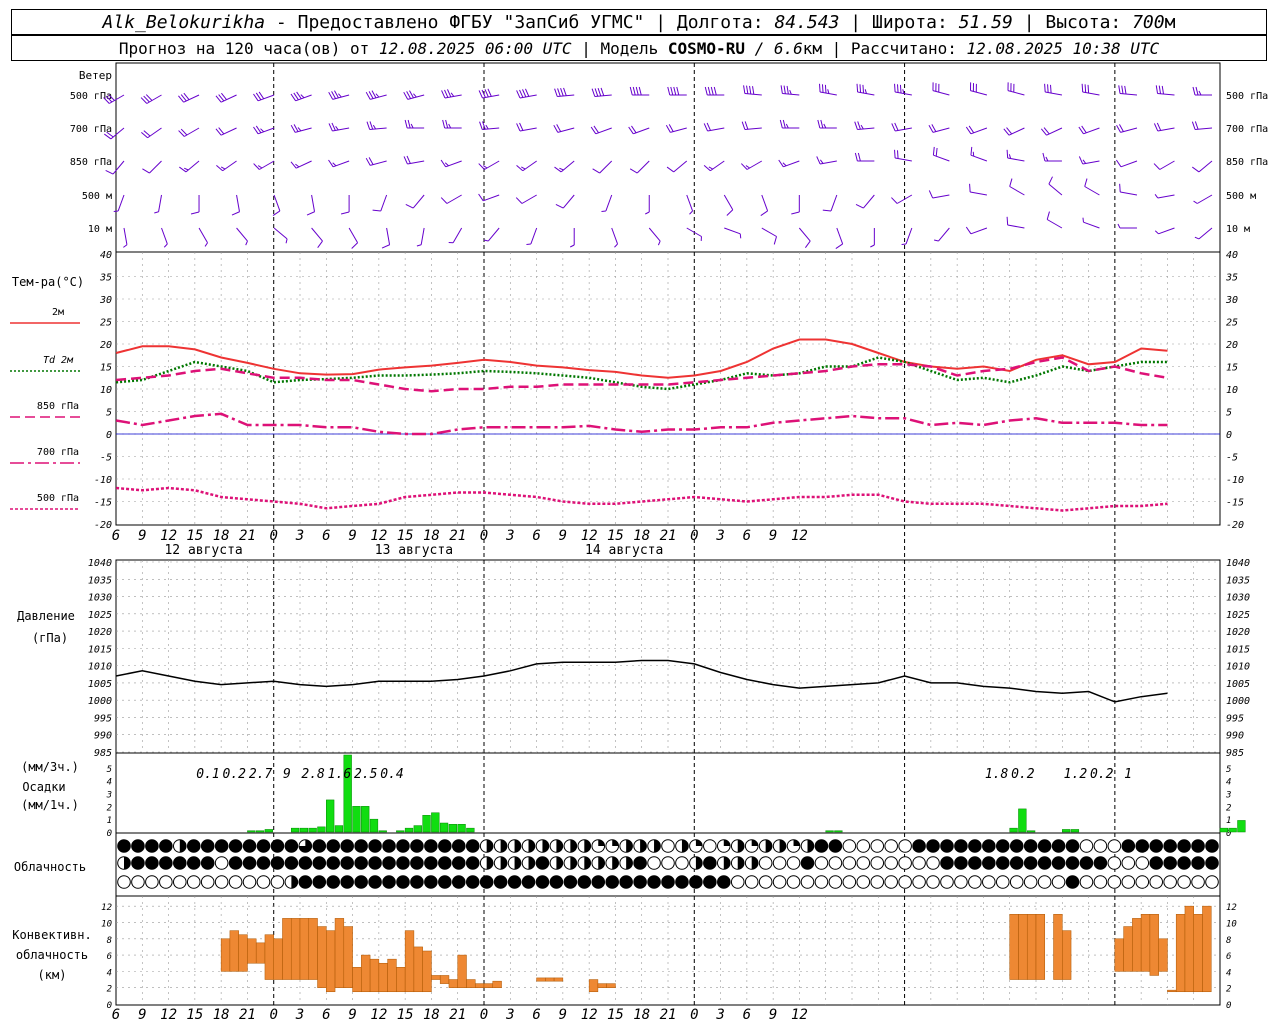 The image size is (1280, 1024). I want to click on hour-tick-label: 15, so click(194, 1015).